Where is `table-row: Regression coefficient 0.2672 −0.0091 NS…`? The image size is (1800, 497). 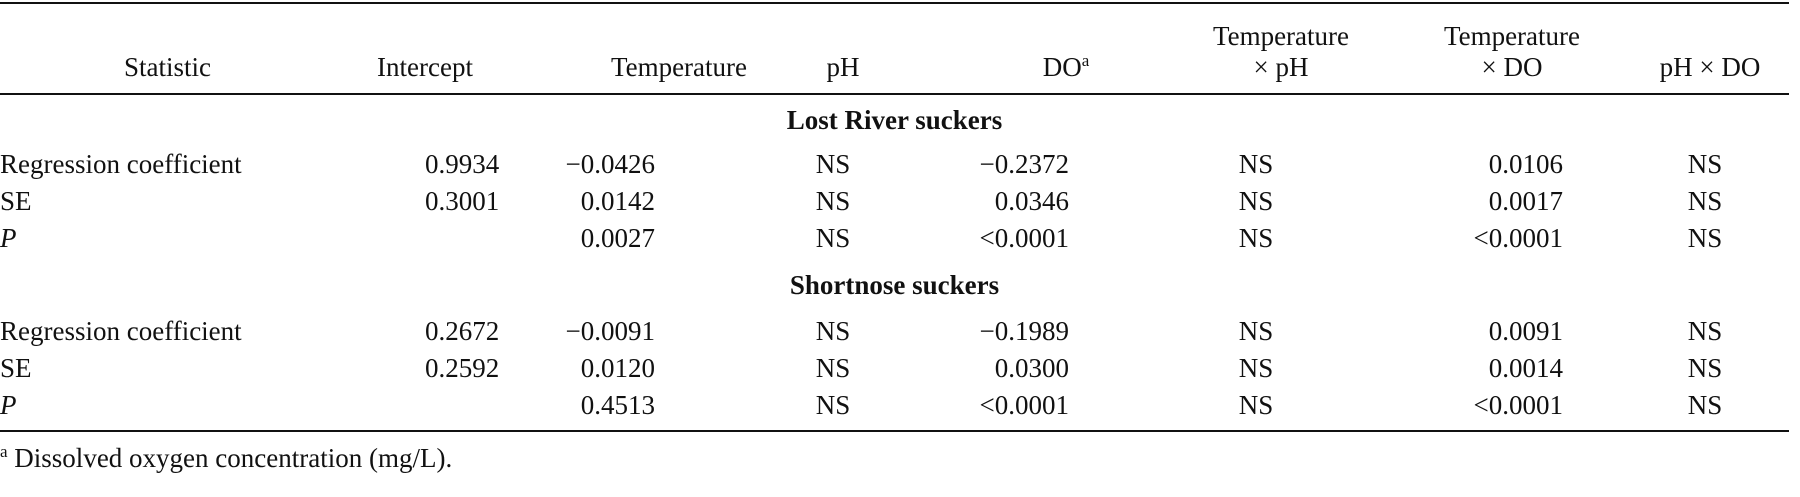
table-row: Regression coefficient 0.2672 −0.0091 NS… is located at coordinates (894, 331).